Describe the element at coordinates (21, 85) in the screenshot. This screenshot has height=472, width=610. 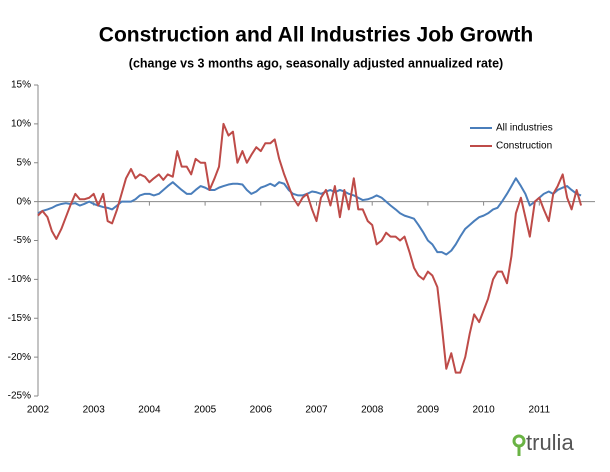
I see `y-tick-label: 15%` at that location.